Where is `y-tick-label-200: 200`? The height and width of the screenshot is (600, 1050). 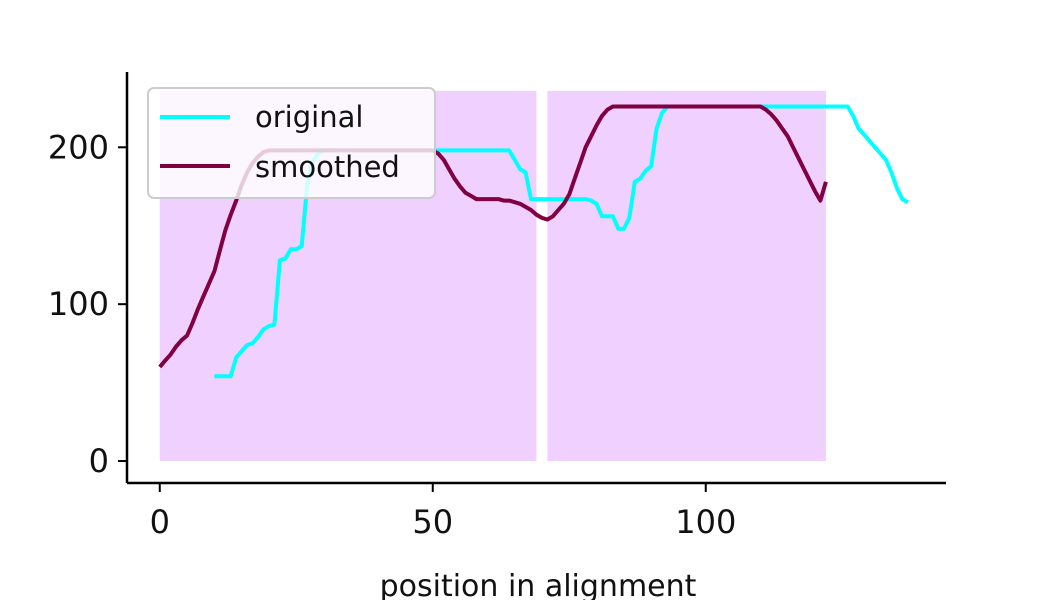
y-tick-label-200: 200 is located at coordinates (78, 147).